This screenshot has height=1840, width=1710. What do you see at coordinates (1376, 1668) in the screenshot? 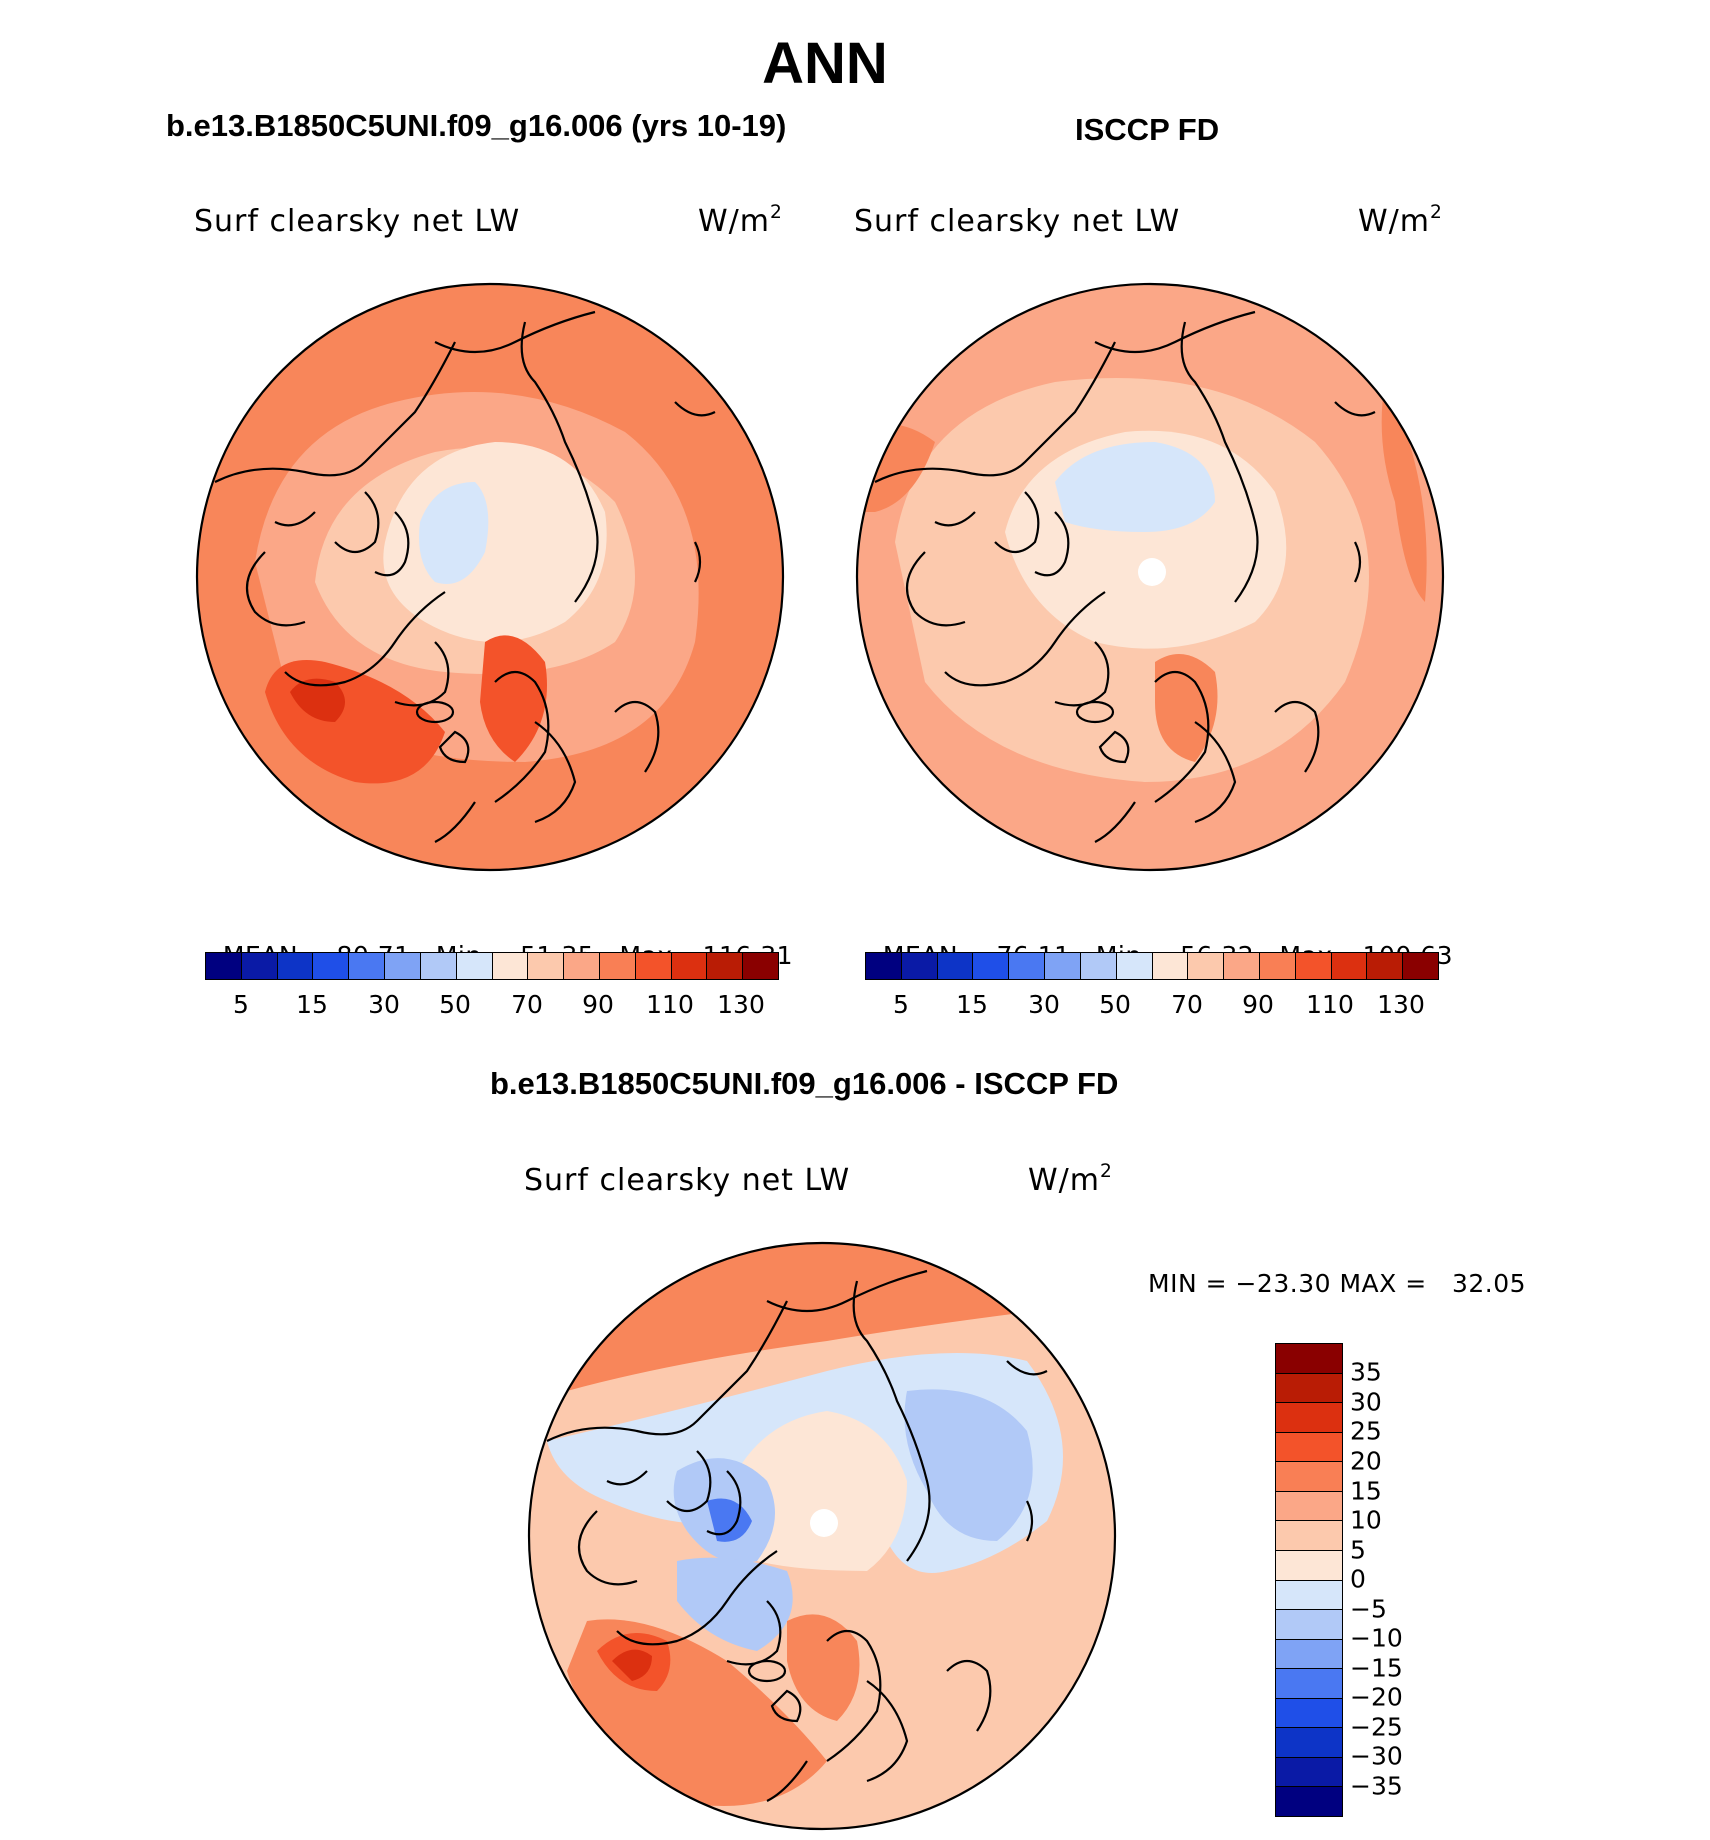
I see `tick-label: −15` at bounding box center [1376, 1668].